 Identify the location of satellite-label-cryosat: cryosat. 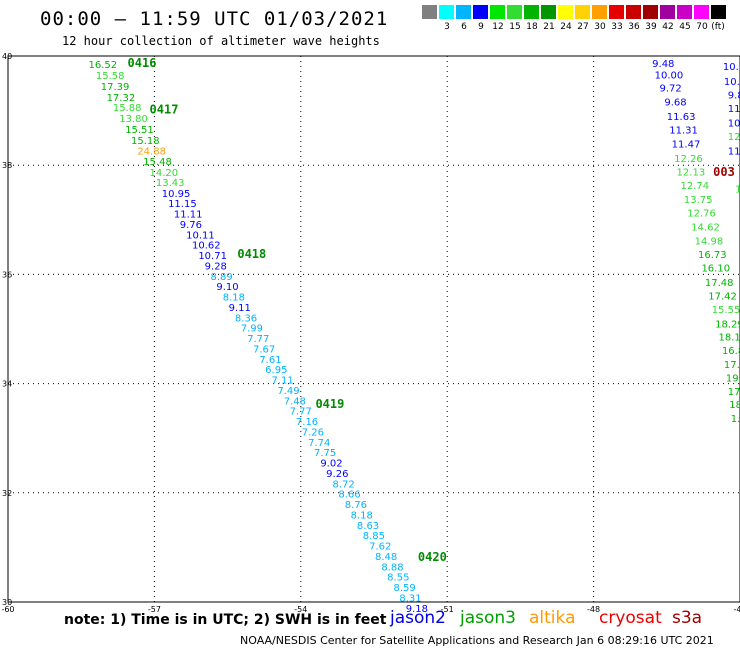
(630, 618).